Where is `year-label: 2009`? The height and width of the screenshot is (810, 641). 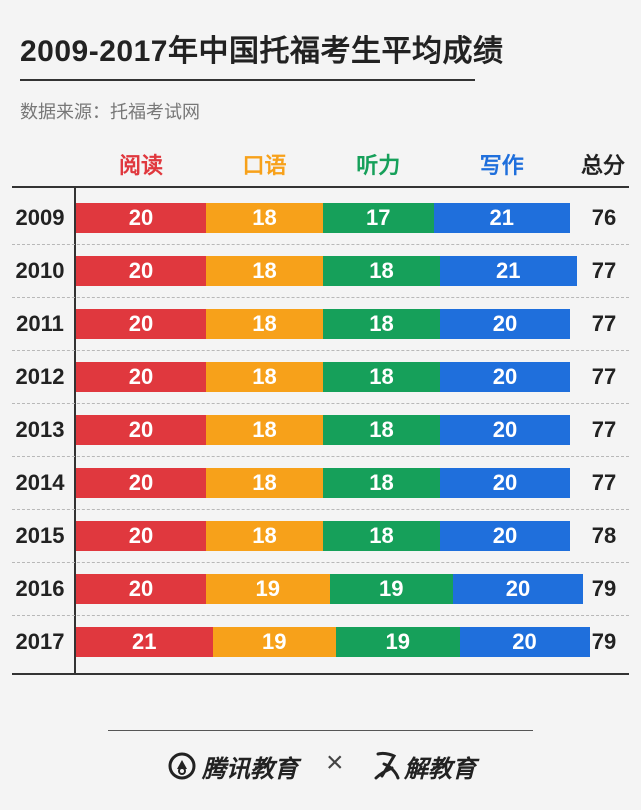
year-label: 2009 is located at coordinates (40, 217).